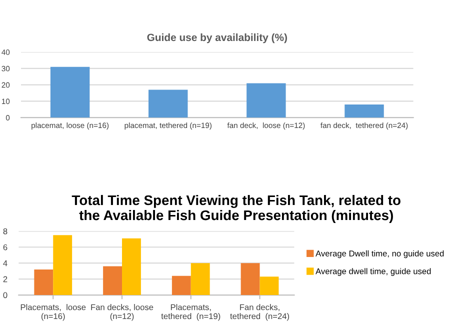 This screenshot has width=467, height=336. I want to click on x-tick-label: Fan decks, tethered (n=24), so click(260, 312).